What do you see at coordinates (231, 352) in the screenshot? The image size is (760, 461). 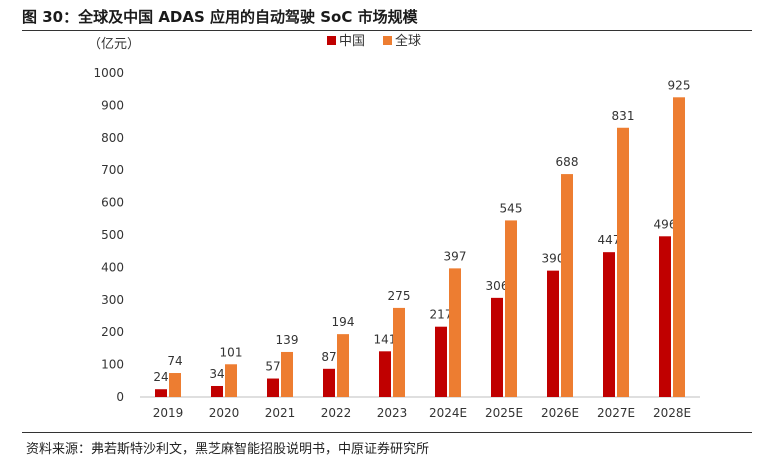 I see `data-label-global: 101` at bounding box center [231, 352].